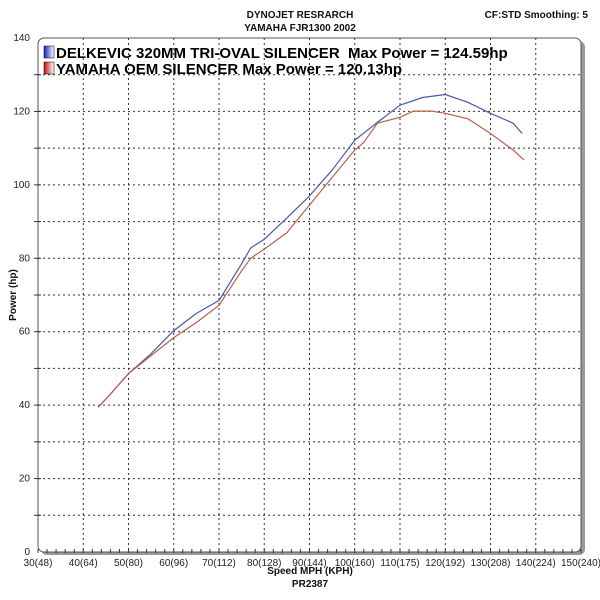 This screenshot has height=600, width=600. Describe the element at coordinates (300, 15) in the screenshot. I see `chart-title: DYNOJET RESRARCH` at that location.